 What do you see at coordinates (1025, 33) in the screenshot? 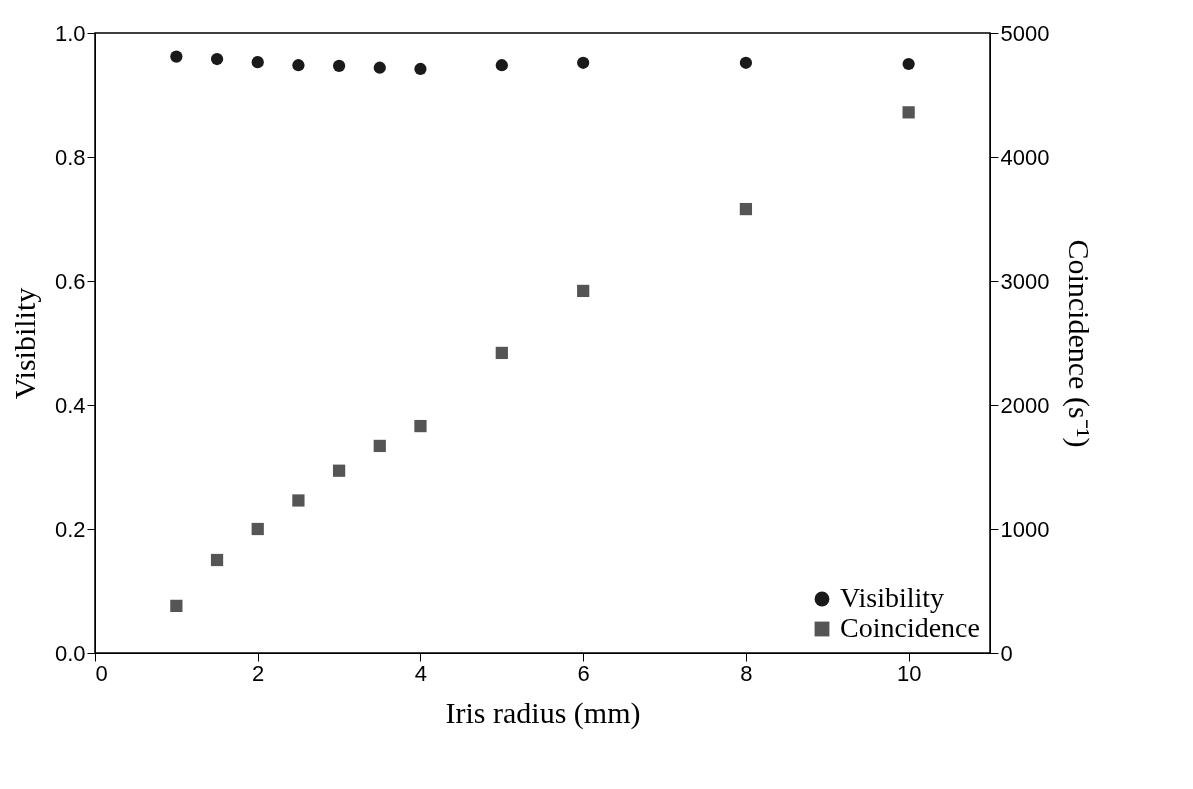
I see `y2-tick-label: 5000` at bounding box center [1025, 33].